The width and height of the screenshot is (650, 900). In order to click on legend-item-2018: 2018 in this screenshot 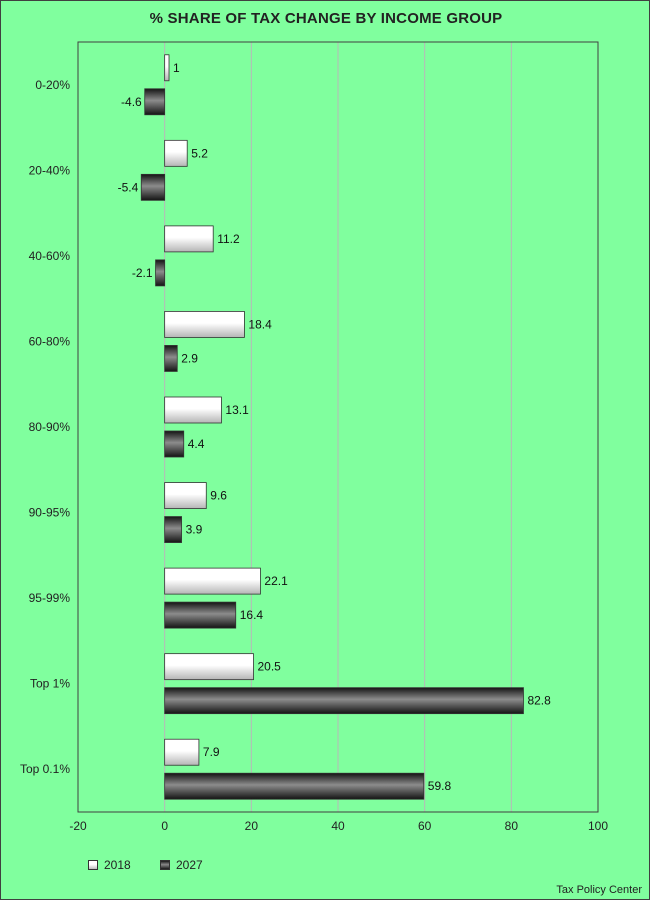, I will do `click(109, 865)`.